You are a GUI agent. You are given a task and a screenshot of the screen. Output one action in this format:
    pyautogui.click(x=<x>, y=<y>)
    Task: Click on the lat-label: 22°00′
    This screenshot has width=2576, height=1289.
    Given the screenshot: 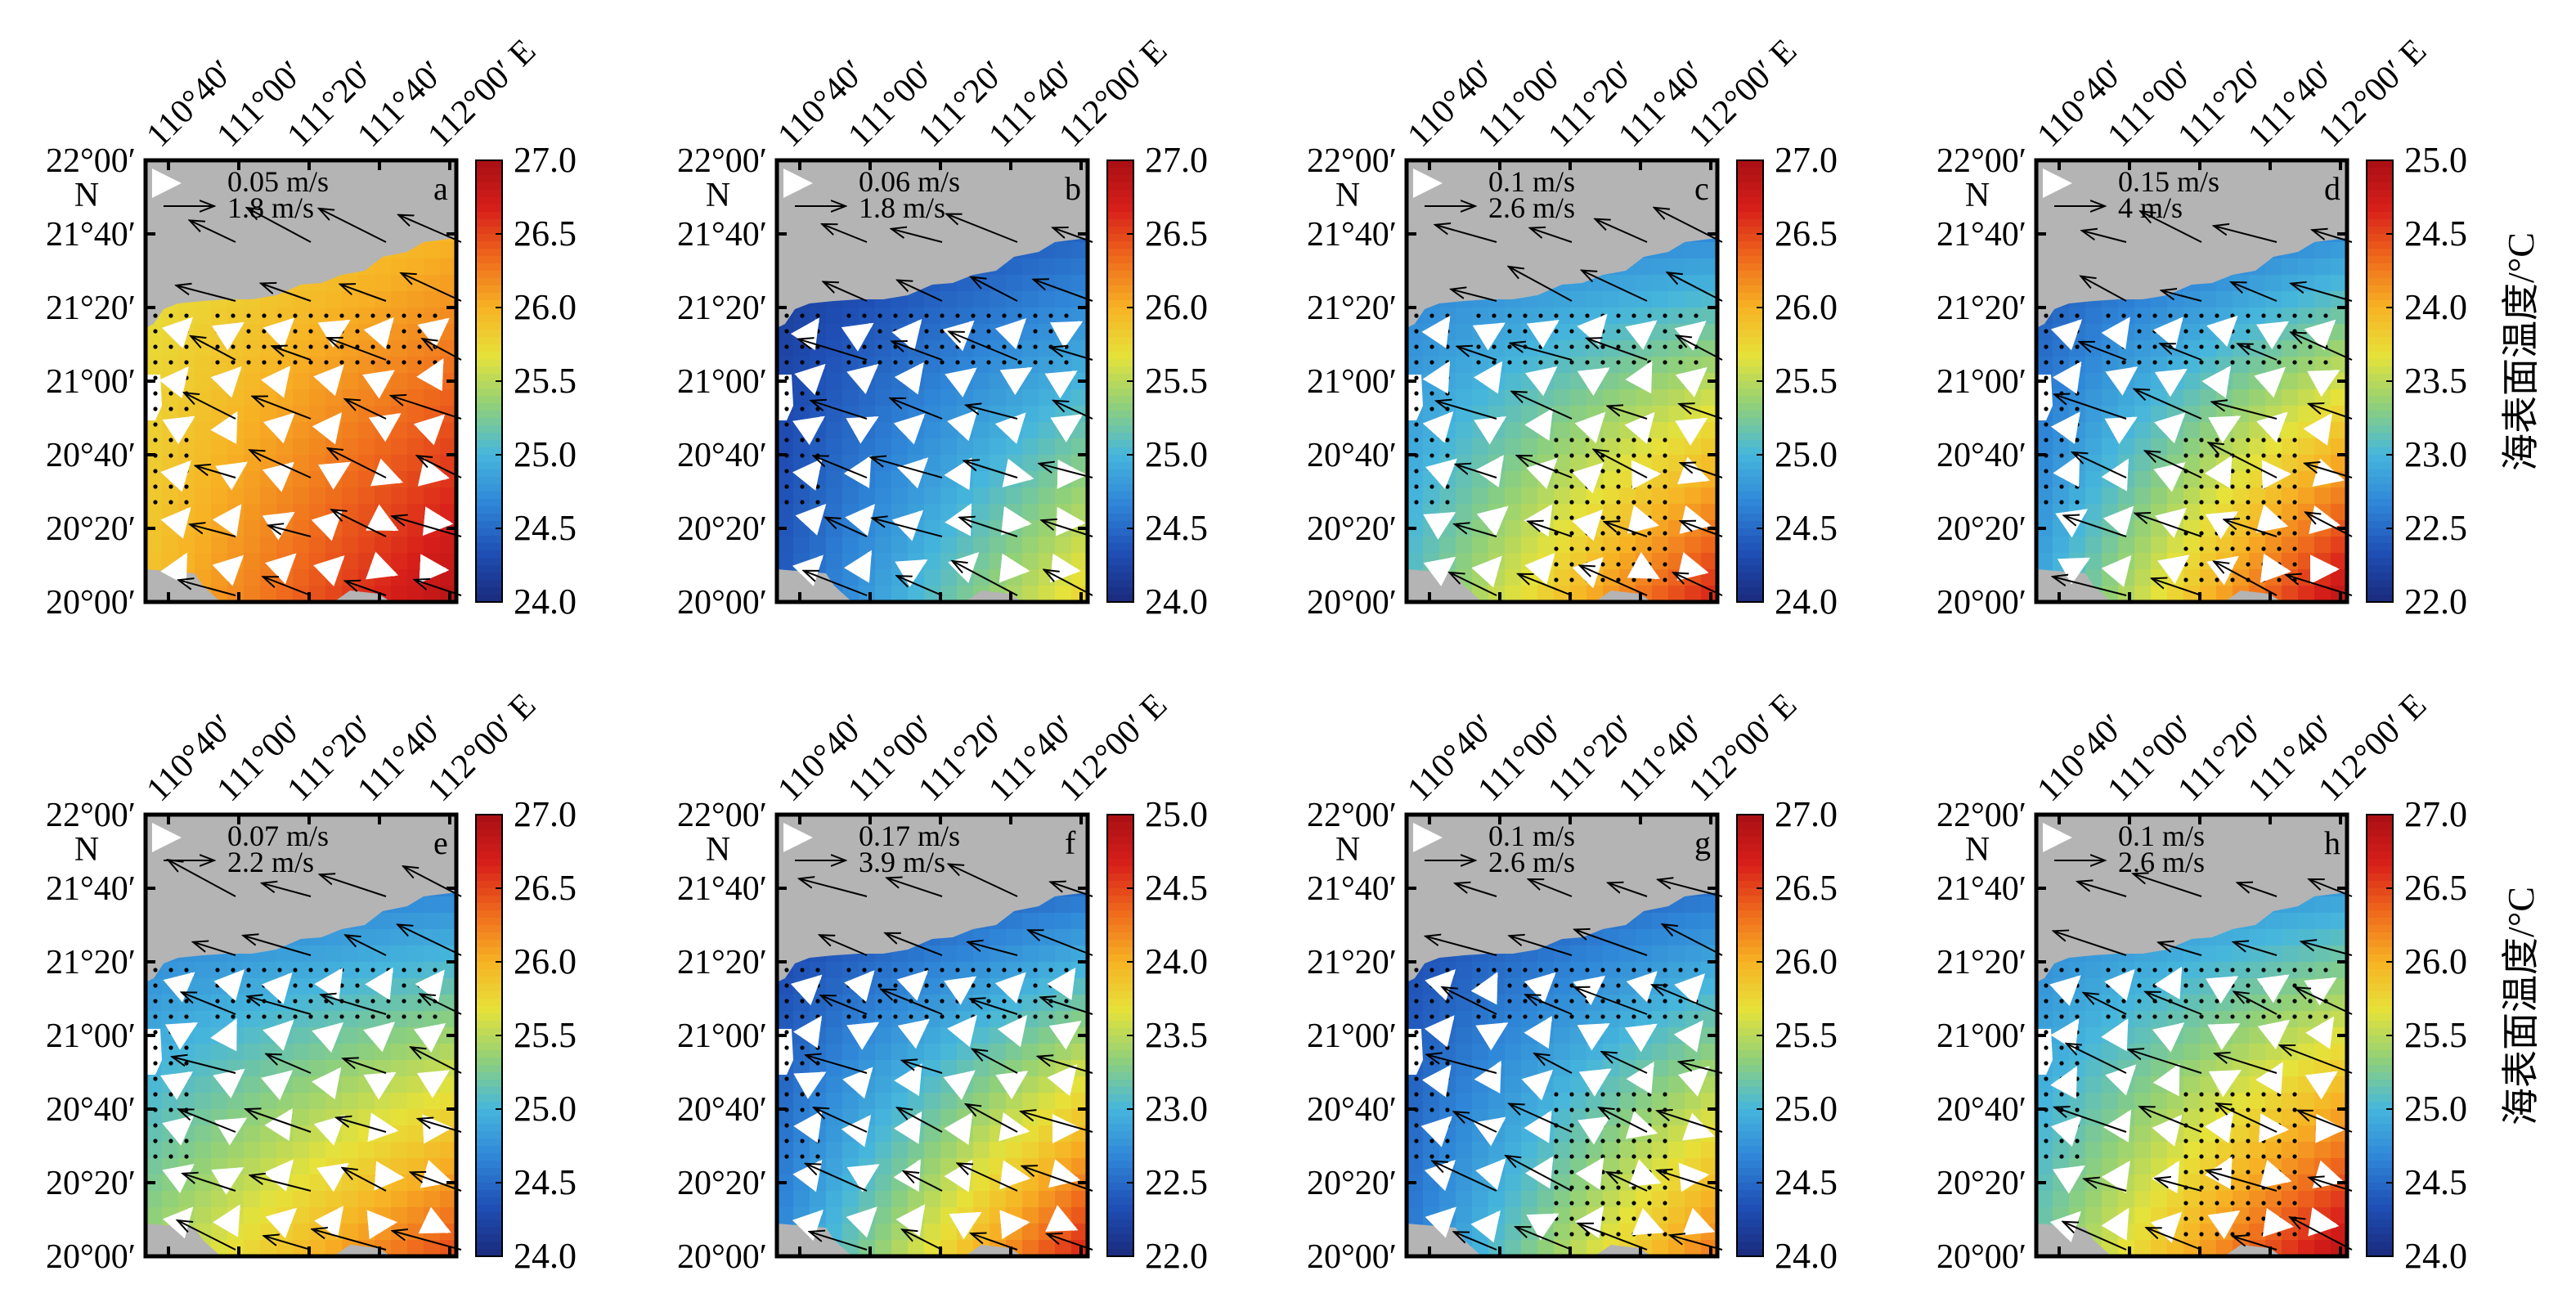 What is the action you would take?
    pyautogui.click(x=722, y=816)
    